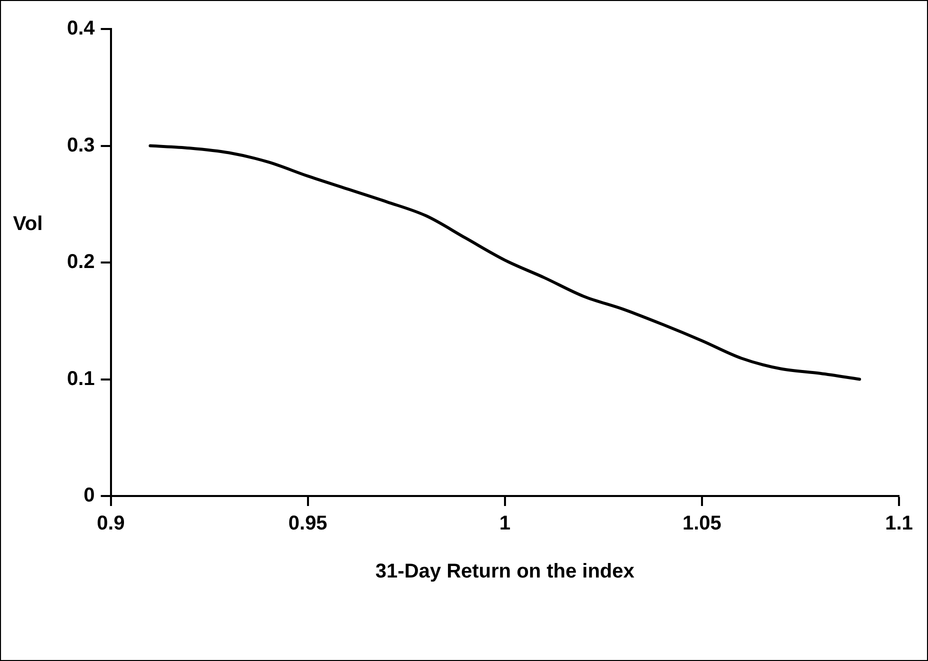 The width and height of the screenshot is (928, 661). Describe the element at coordinates (89, 495) in the screenshot. I see `y-tick-label: 0` at that location.